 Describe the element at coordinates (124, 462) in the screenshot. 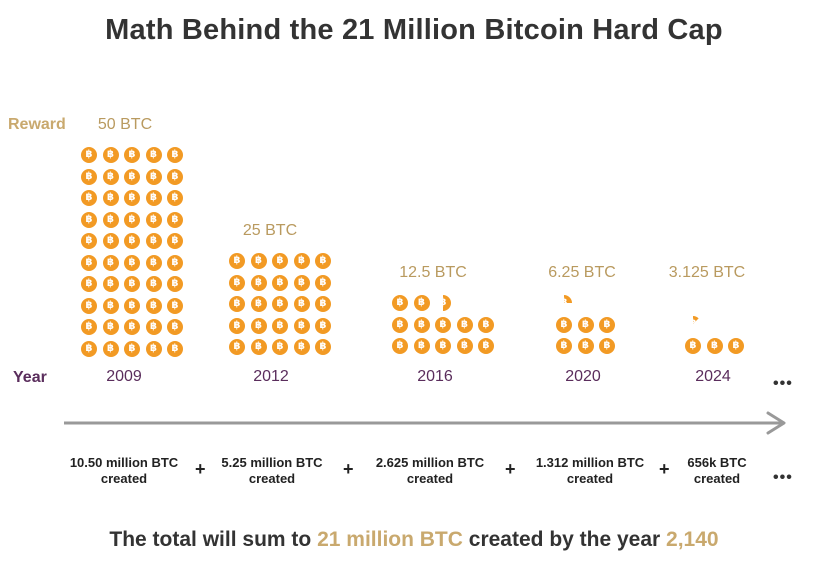

I see `created-amount: 10.50 million BTC` at that location.